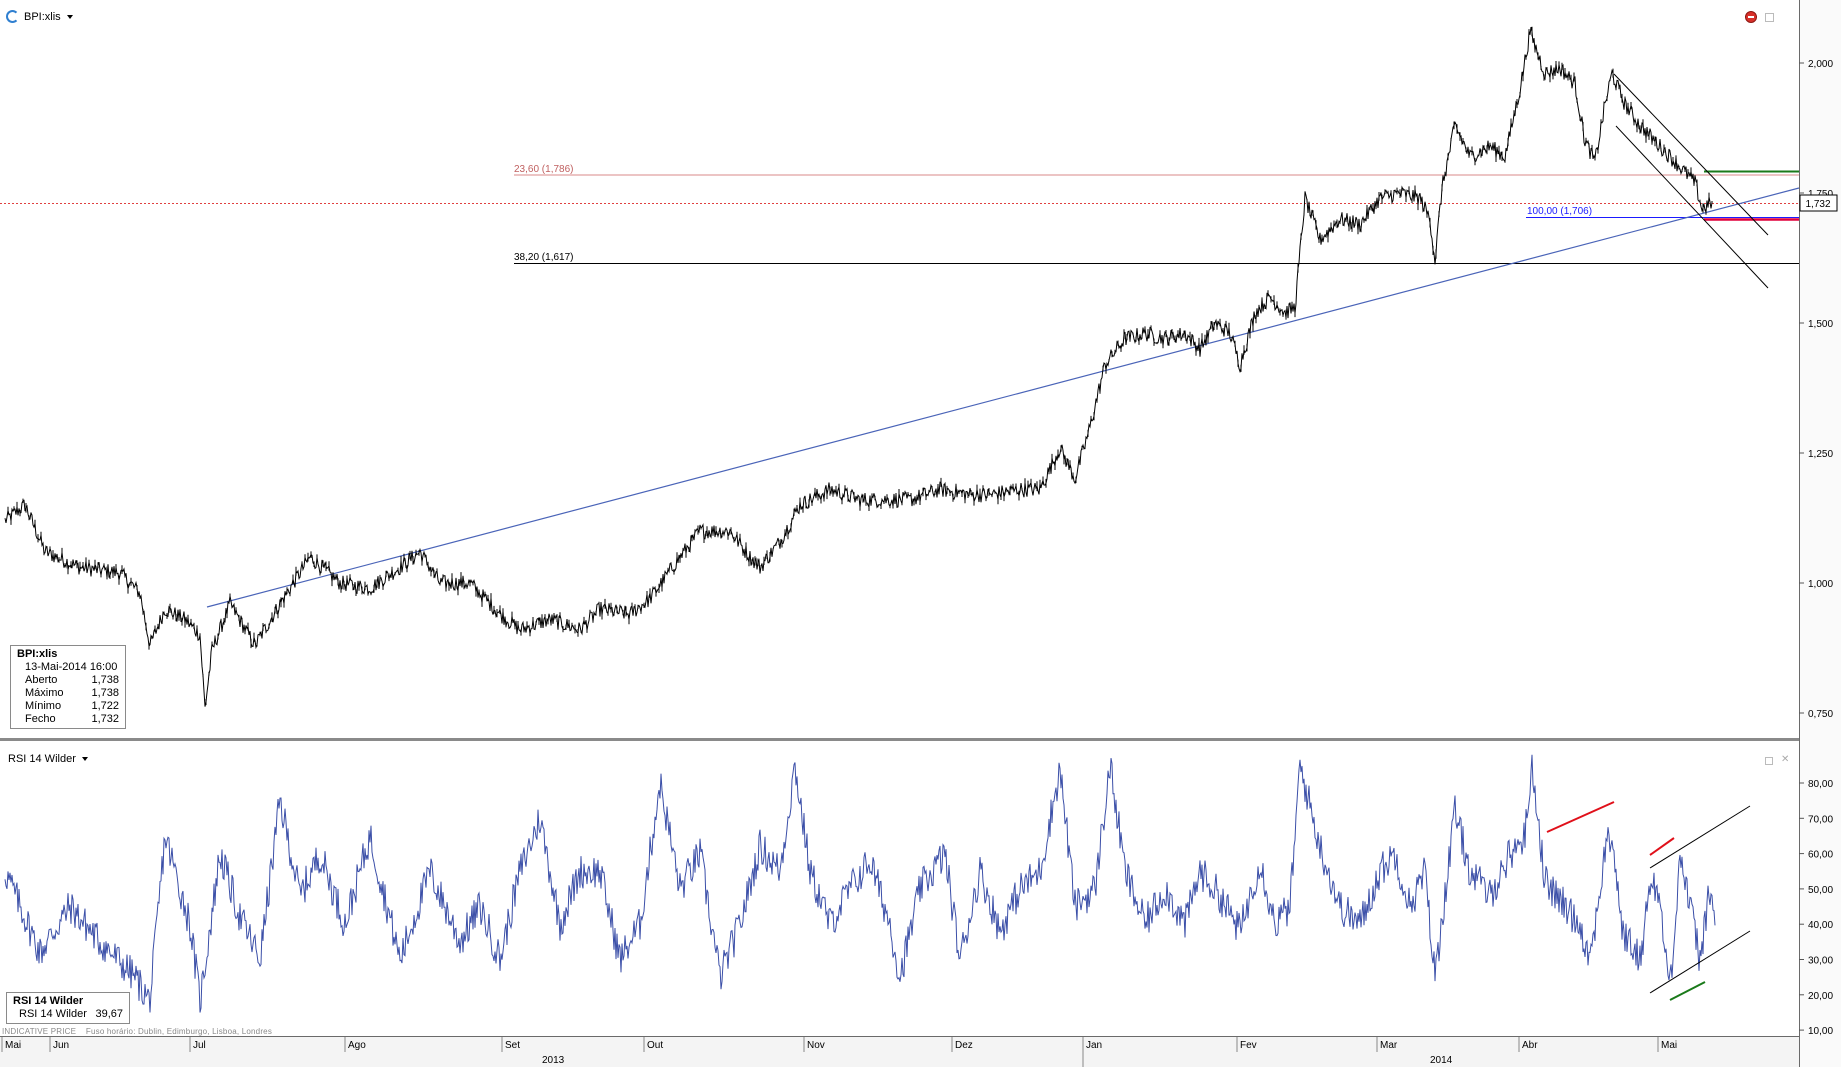  I want to click on x-month-label: Mar, so click(1389, 1045).